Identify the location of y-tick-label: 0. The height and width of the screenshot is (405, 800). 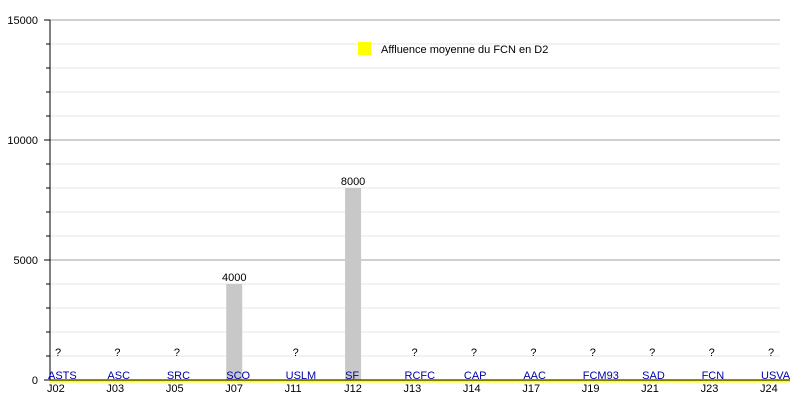
(35, 381).